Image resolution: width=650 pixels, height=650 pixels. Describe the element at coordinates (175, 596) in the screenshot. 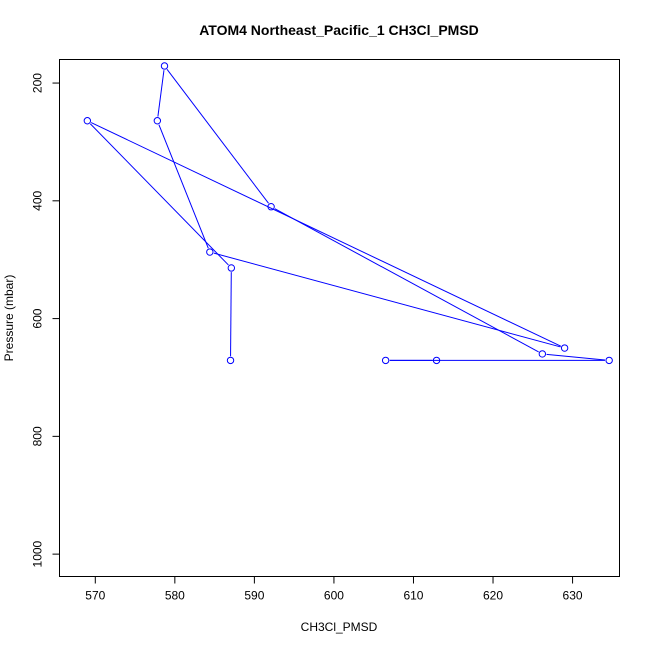

I see `x-tick-label: 580` at that location.